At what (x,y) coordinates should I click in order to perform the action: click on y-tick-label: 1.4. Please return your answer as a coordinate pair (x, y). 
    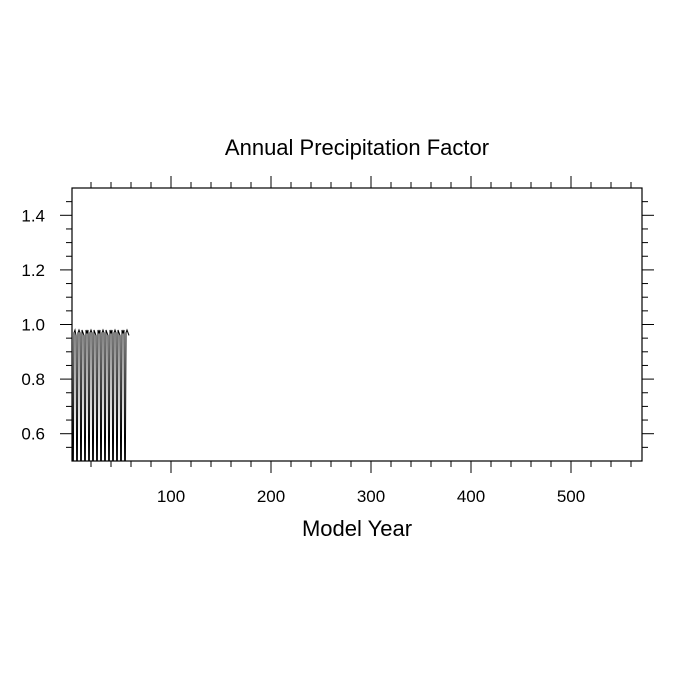
    Looking at the image, I should click on (33, 215).